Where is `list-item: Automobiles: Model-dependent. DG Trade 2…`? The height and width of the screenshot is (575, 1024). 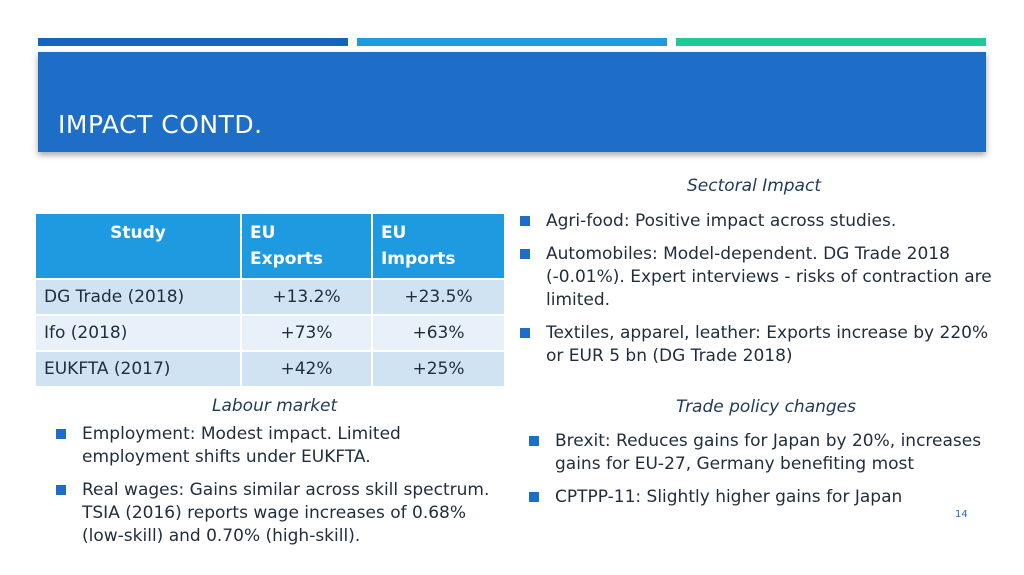 list-item: Automobiles: Model-dependent. DG Trade 2… is located at coordinates (760, 277).